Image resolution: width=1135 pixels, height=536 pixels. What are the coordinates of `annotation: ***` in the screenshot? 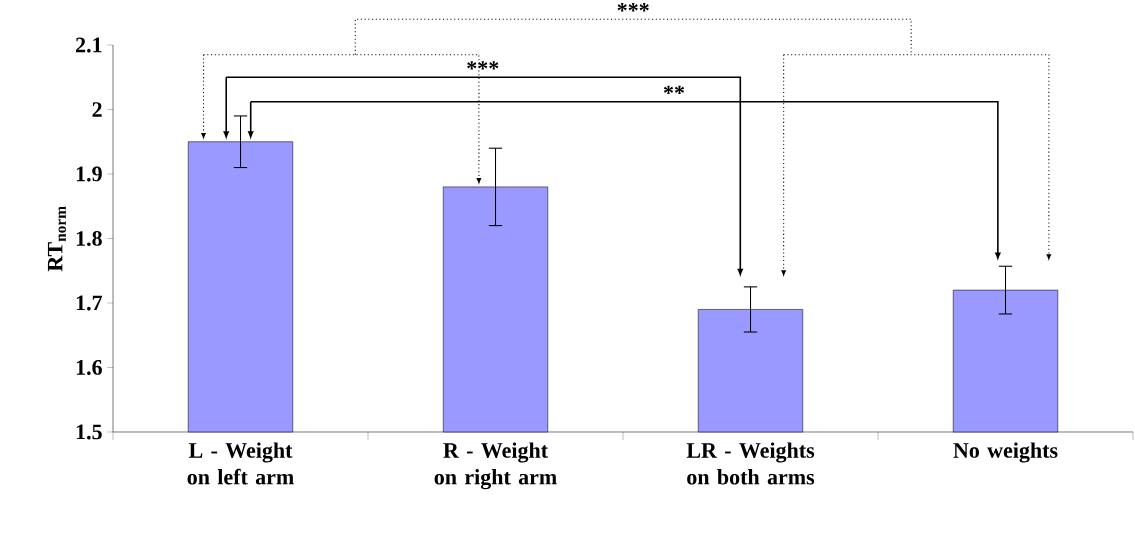 It's located at (483, 65).